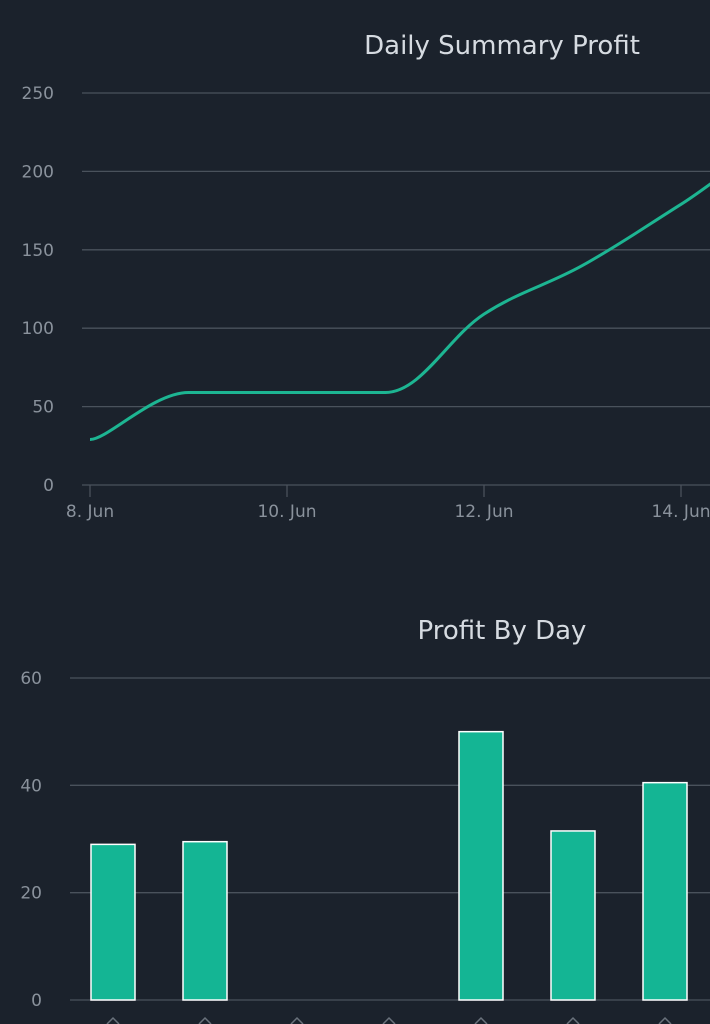 The width and height of the screenshot is (710, 1024). I want to click on y-tick-label: 20, so click(31, 894).